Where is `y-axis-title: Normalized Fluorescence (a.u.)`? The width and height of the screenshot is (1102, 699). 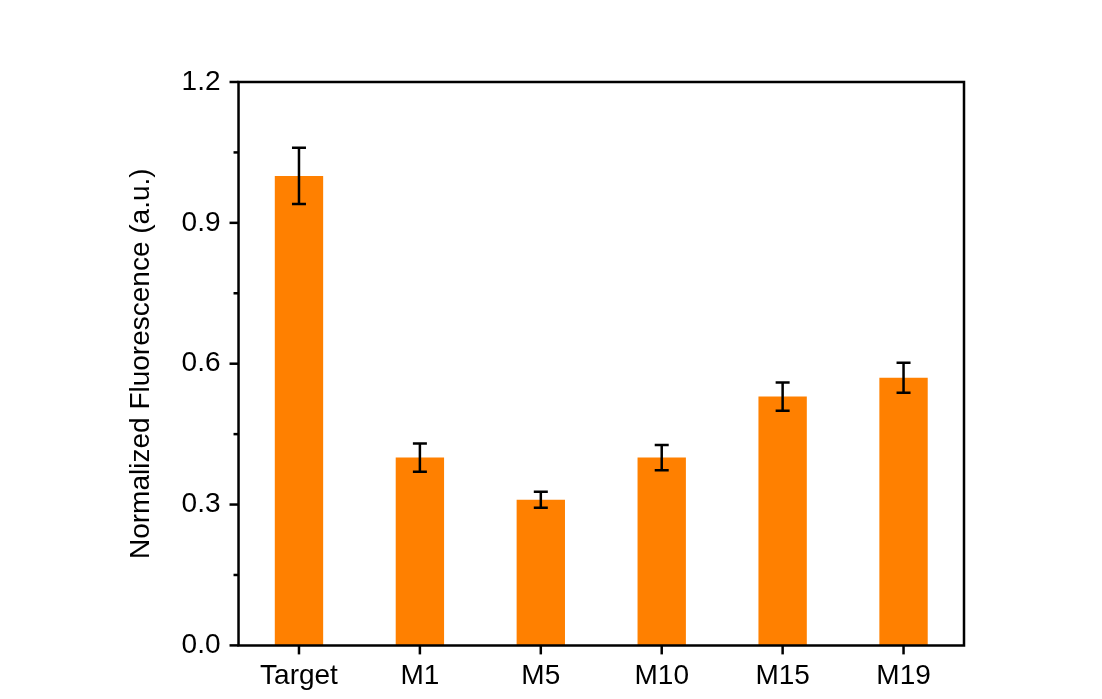 y-axis-title: Normalized Fluorescence (a.u.) is located at coordinates (139, 363).